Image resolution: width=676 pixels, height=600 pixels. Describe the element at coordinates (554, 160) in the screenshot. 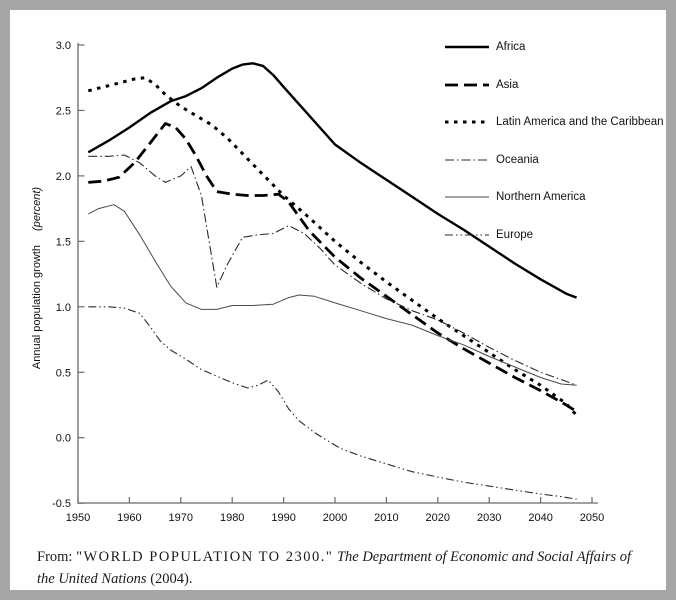

I see `legend-item-oceania: Oceania` at that location.